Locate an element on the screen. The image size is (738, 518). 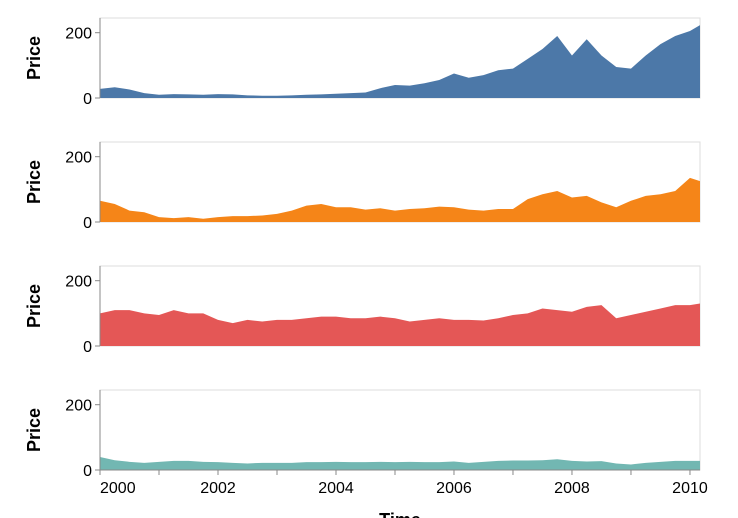
x-tick-label: 2008 is located at coordinates (572, 488).